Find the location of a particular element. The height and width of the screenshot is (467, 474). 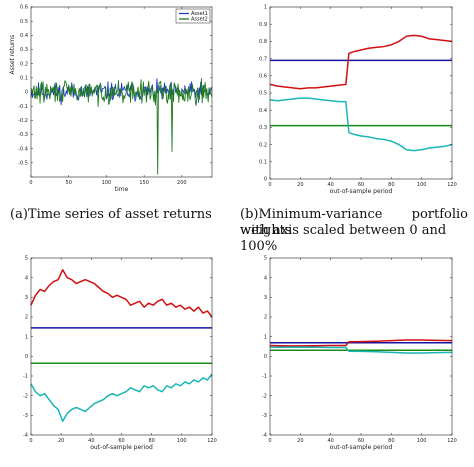

caption-a: (a)Time series of asset returns is located at coordinates (111, 214).